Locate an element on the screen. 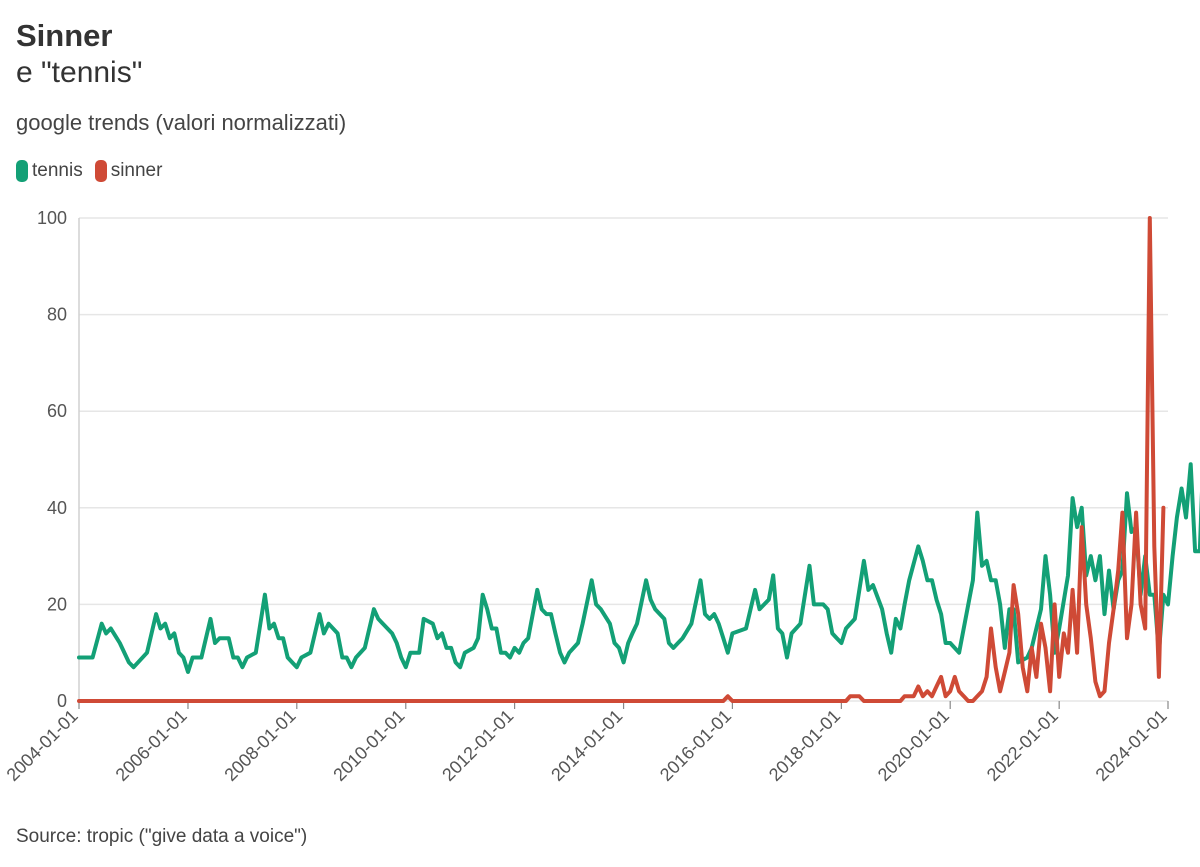 The image size is (1200, 867). chart-subtitle: e "tennis" is located at coordinates (79, 72).